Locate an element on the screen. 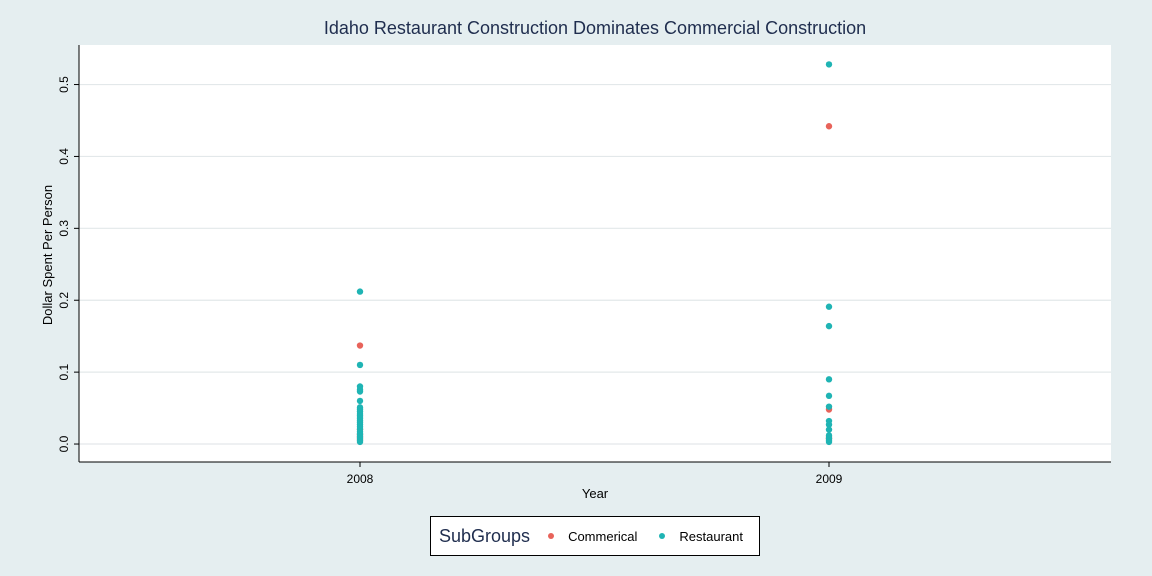 The height and width of the screenshot is (576, 1152). x-ticks: 2008 2009 is located at coordinates (595, 474).